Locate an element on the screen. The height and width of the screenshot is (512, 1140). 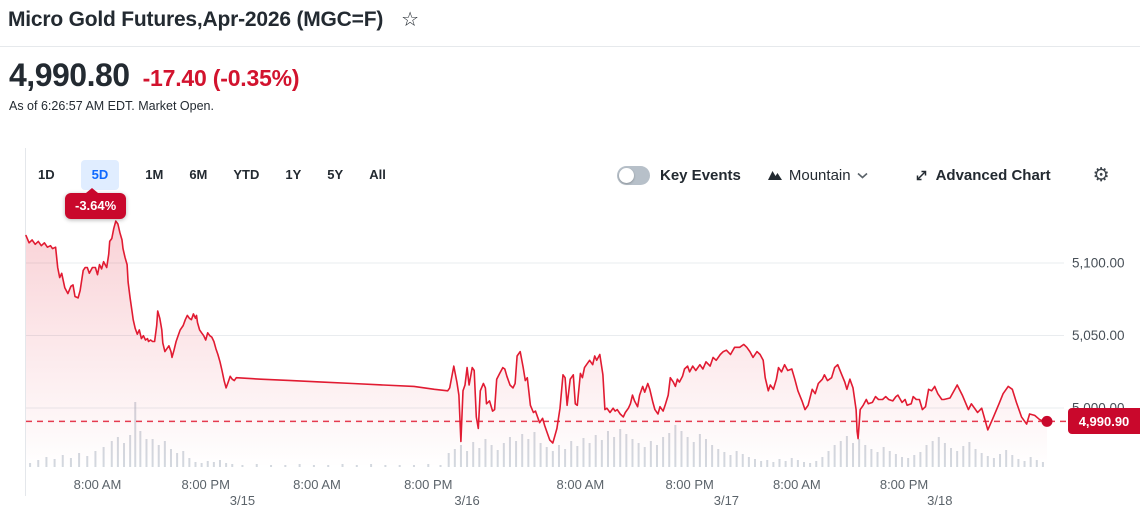
range-tabs: 1D 5D 1M 6M YTD 1Y 5Y All is located at coordinates (212, 175).